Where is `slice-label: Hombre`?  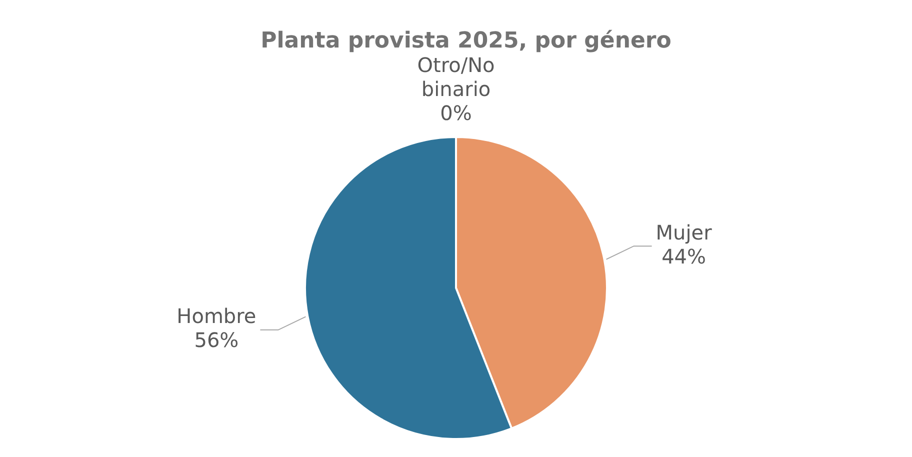 slice-label: Hombre is located at coordinates (216, 316).